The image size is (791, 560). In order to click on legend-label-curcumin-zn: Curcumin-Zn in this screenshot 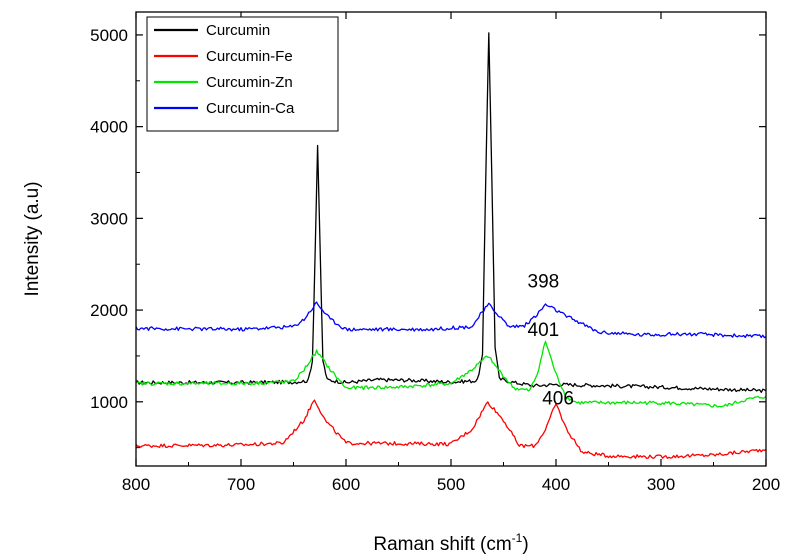, I will do `click(249, 82)`.